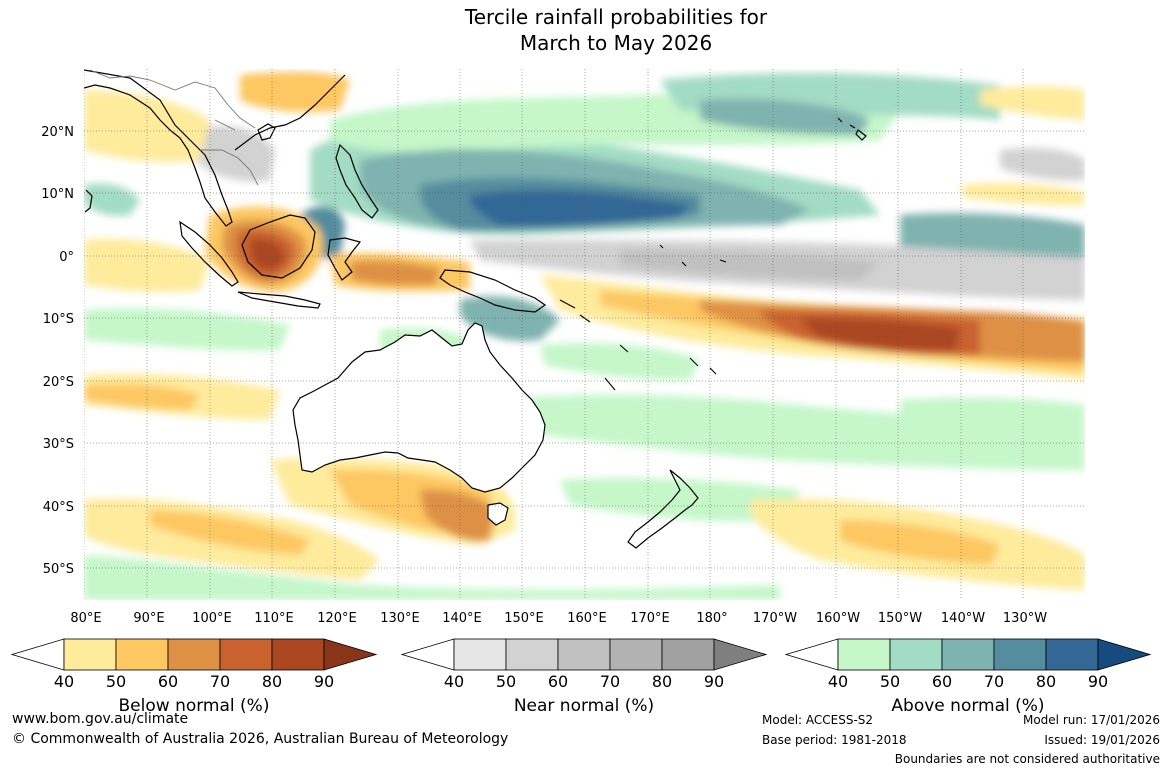 This screenshot has height=770, width=1173. I want to click on lon-label: 150°E, so click(524, 618).